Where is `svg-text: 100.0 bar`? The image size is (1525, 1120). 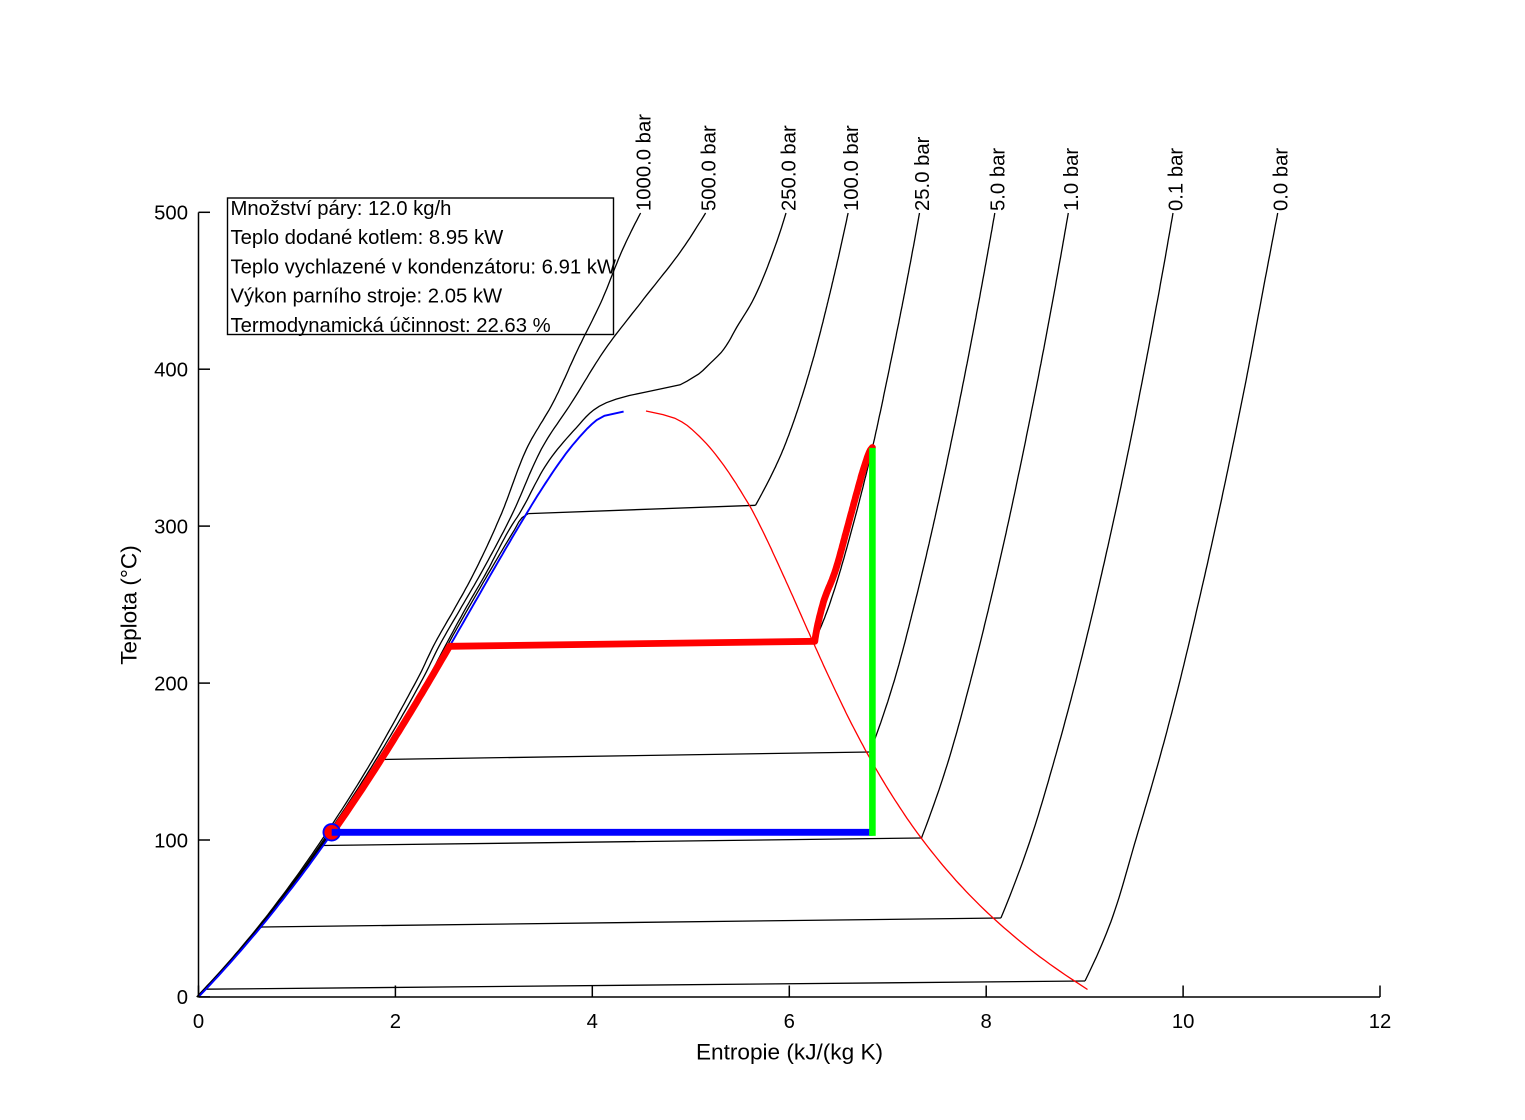
svg-text: 100.0 bar is located at coordinates (852, 168).